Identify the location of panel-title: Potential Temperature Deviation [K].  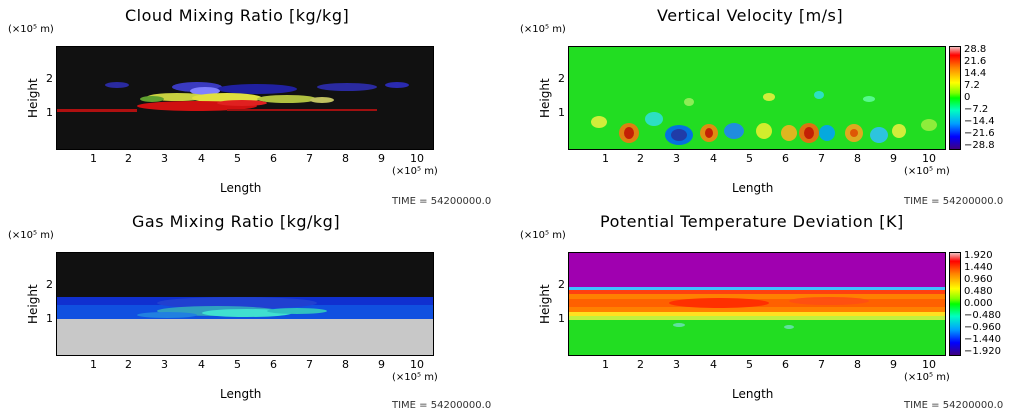
(752, 221).